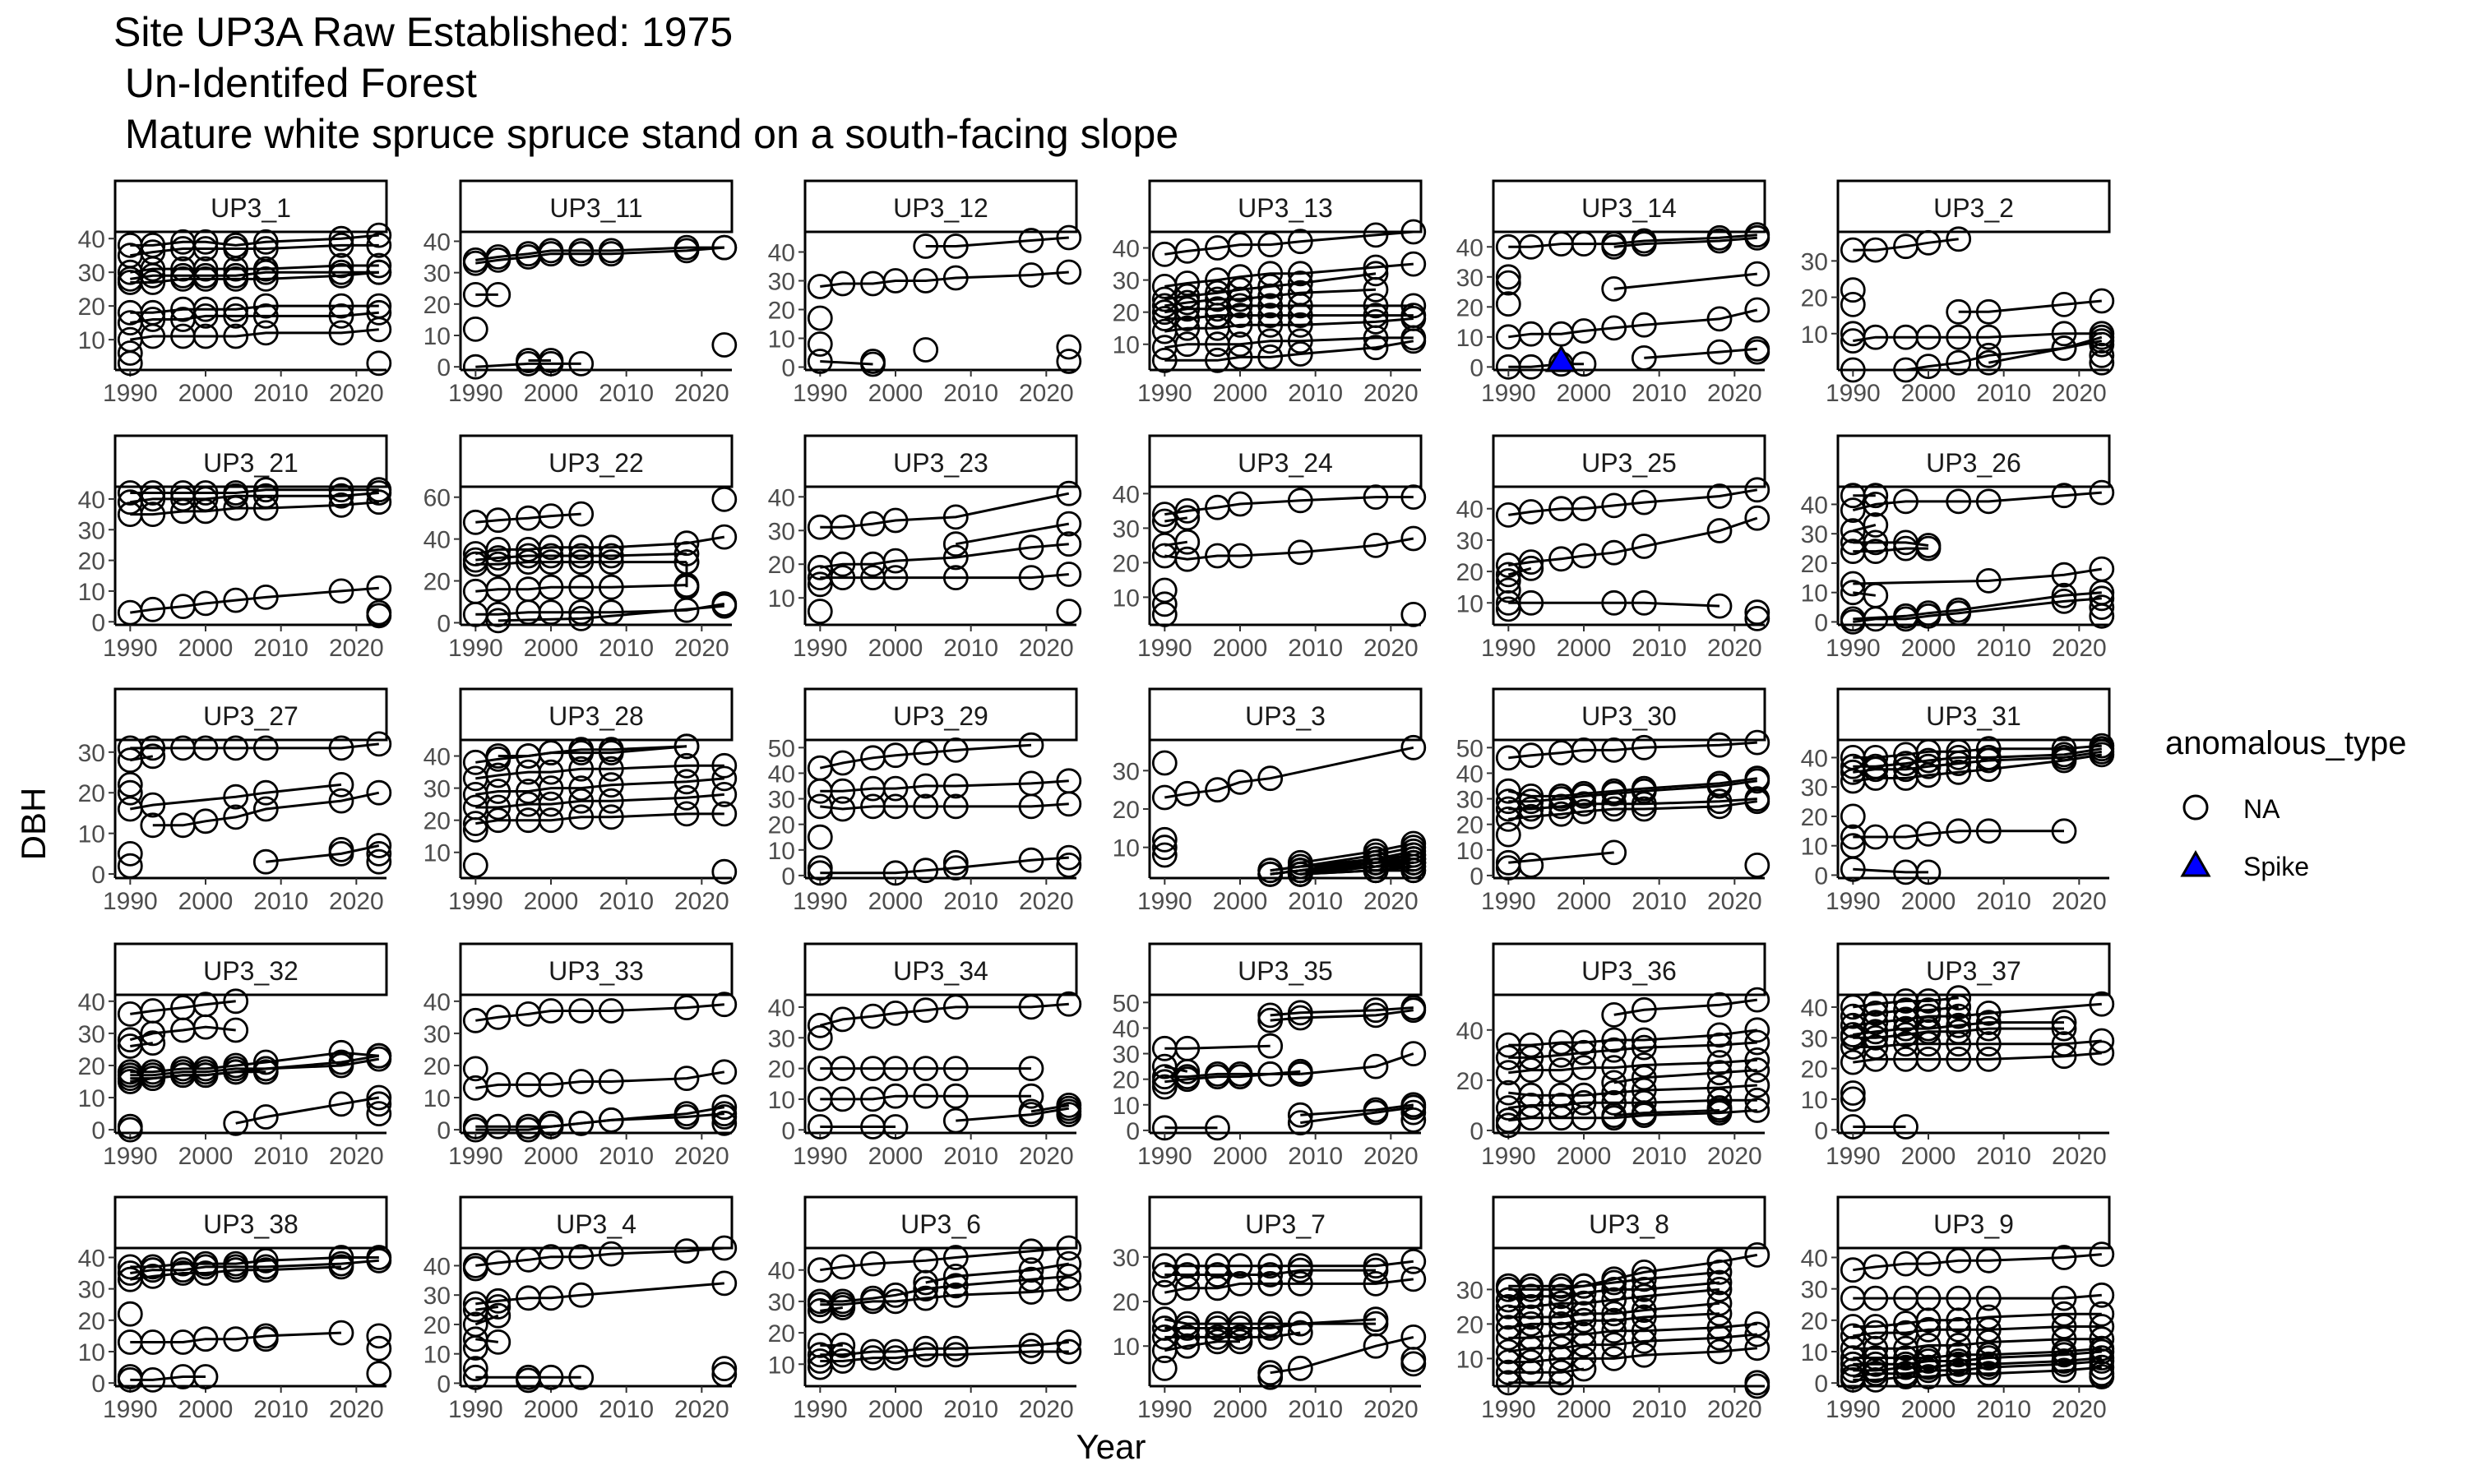  What do you see at coordinates (1815, 1352) in the screenshot?
I see `y-tick-label: 10` at bounding box center [1815, 1352].